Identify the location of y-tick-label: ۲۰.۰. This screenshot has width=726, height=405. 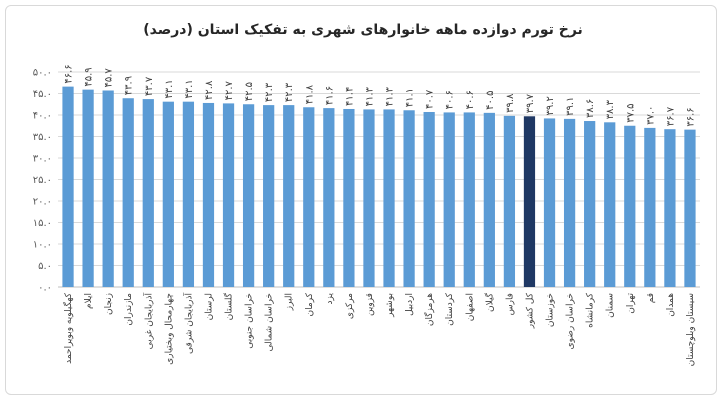
(42, 202).